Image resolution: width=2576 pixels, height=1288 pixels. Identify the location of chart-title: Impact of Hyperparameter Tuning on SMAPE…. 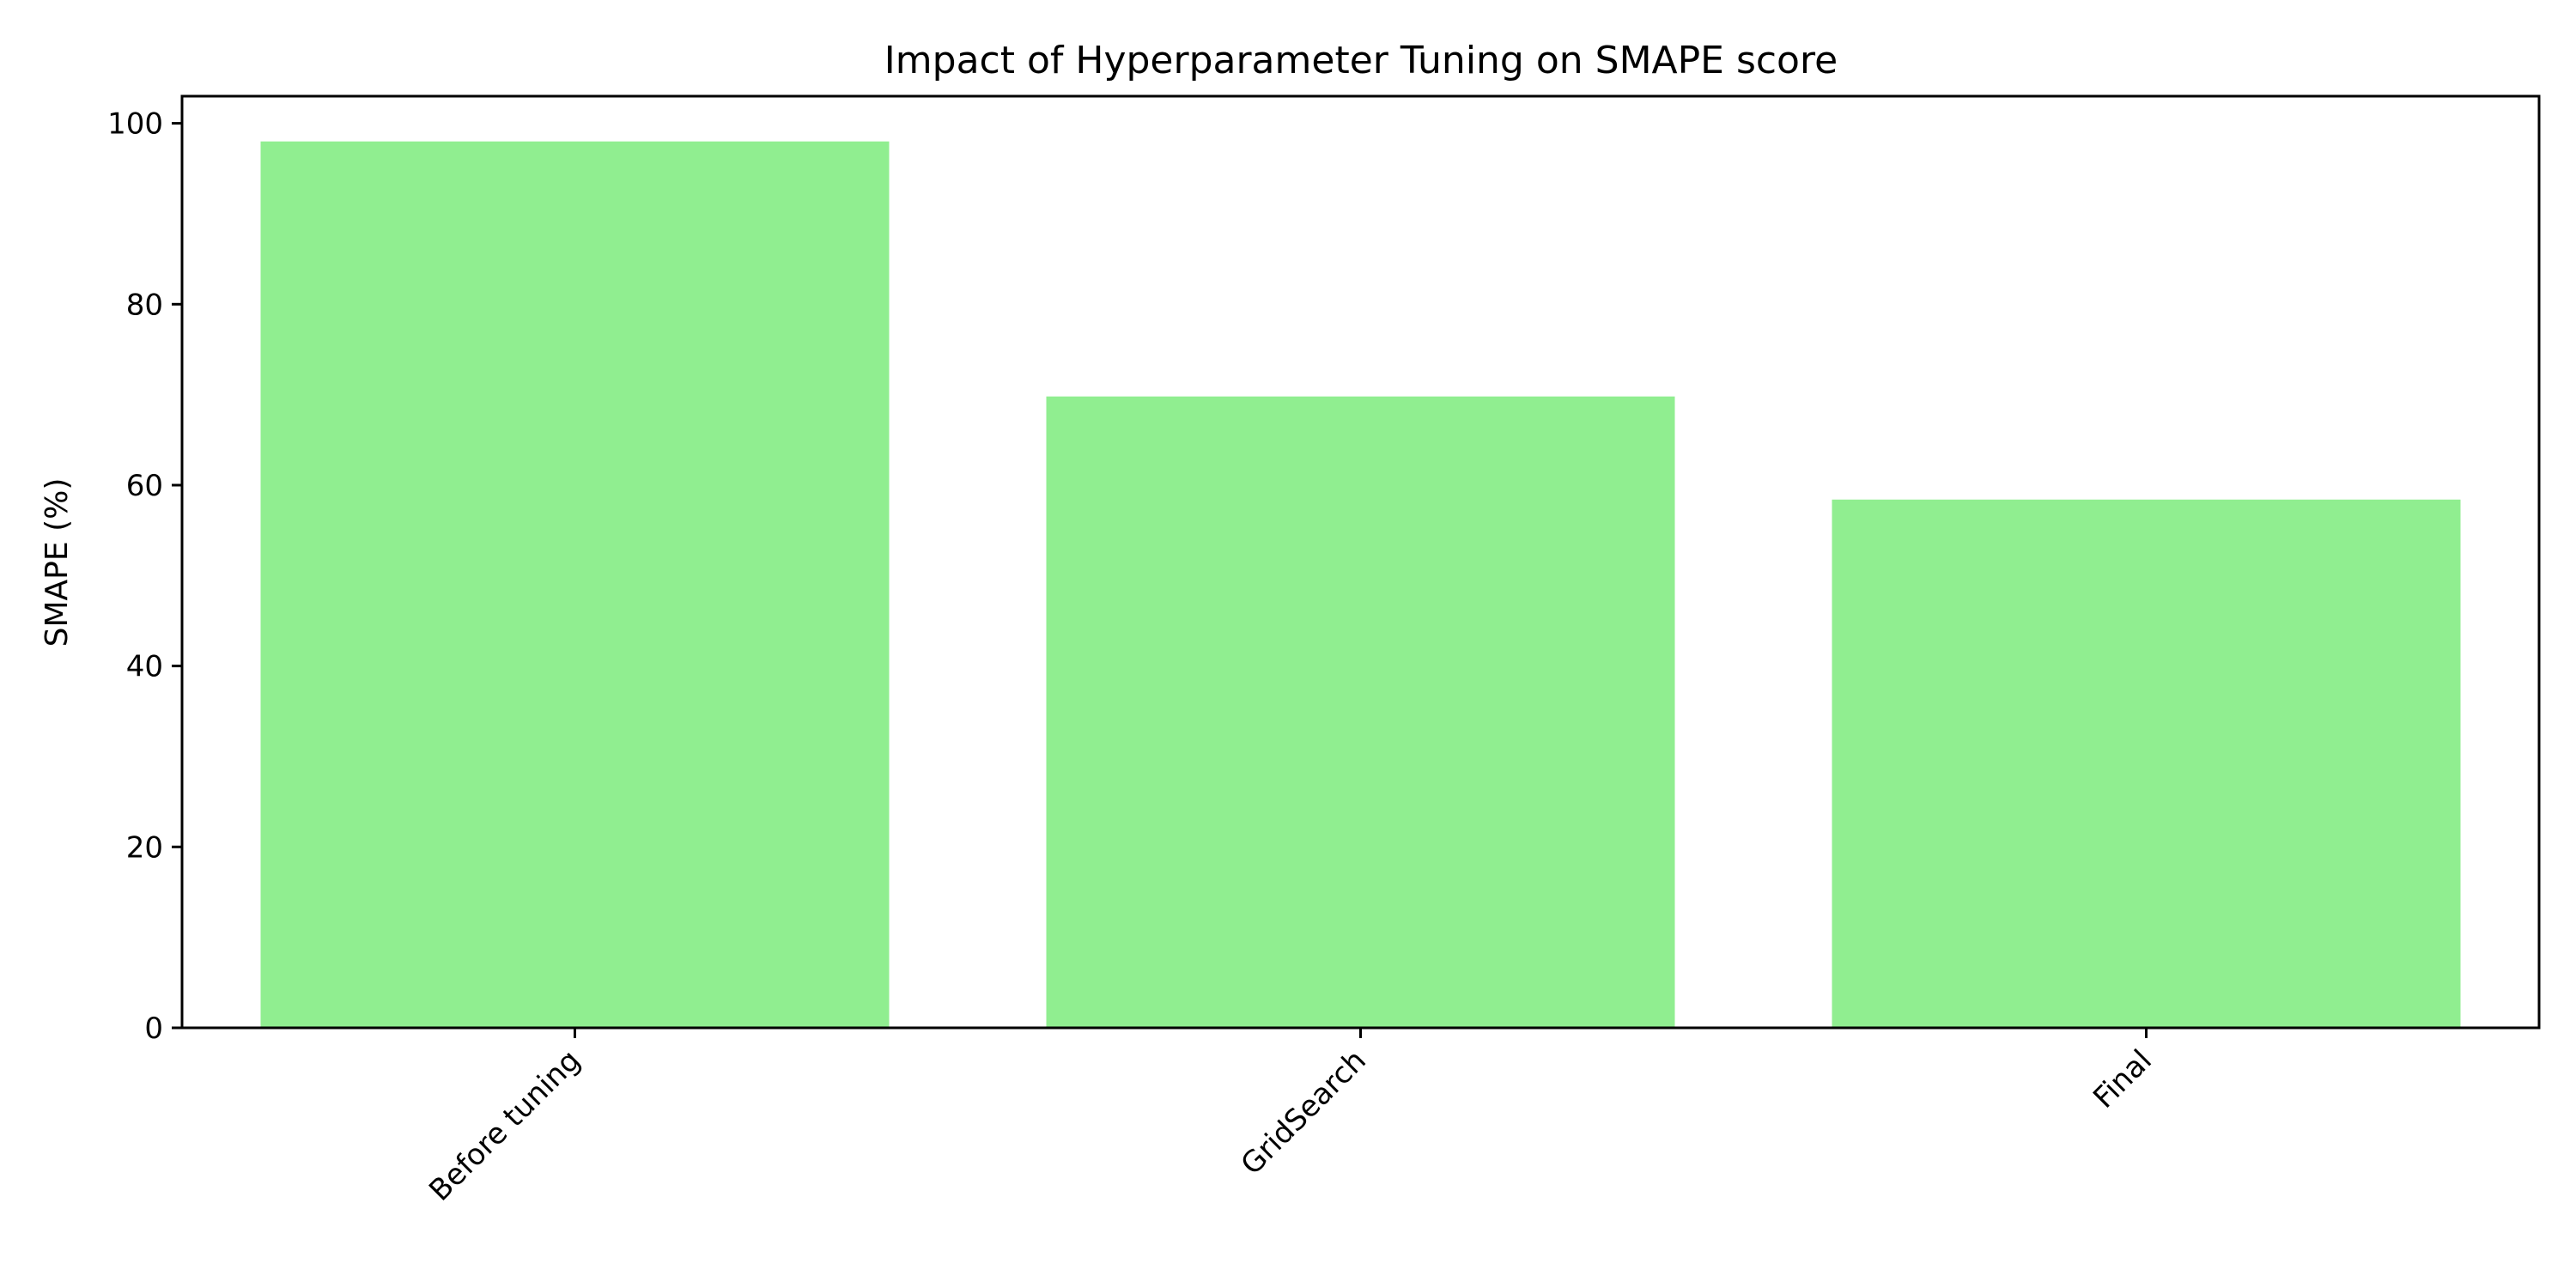
(1361, 61).